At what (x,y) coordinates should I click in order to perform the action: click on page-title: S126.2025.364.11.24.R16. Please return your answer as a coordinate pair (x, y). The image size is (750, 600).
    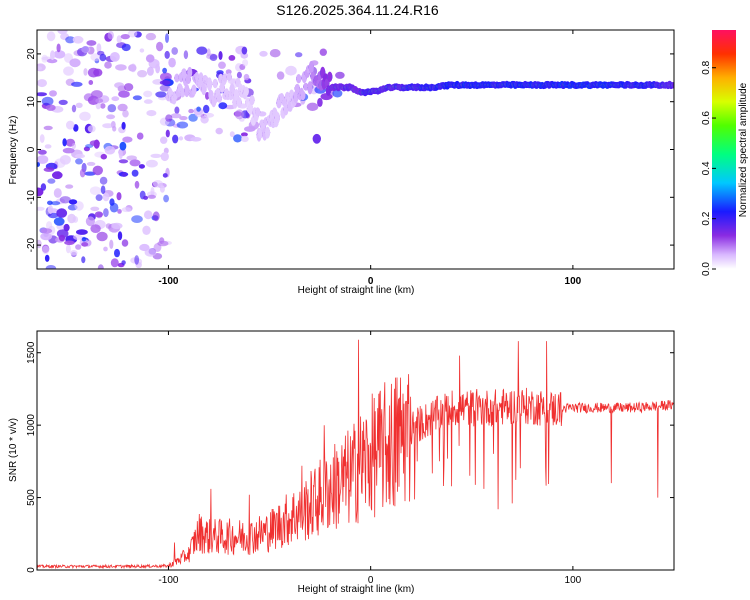
    Looking at the image, I should click on (357, 10).